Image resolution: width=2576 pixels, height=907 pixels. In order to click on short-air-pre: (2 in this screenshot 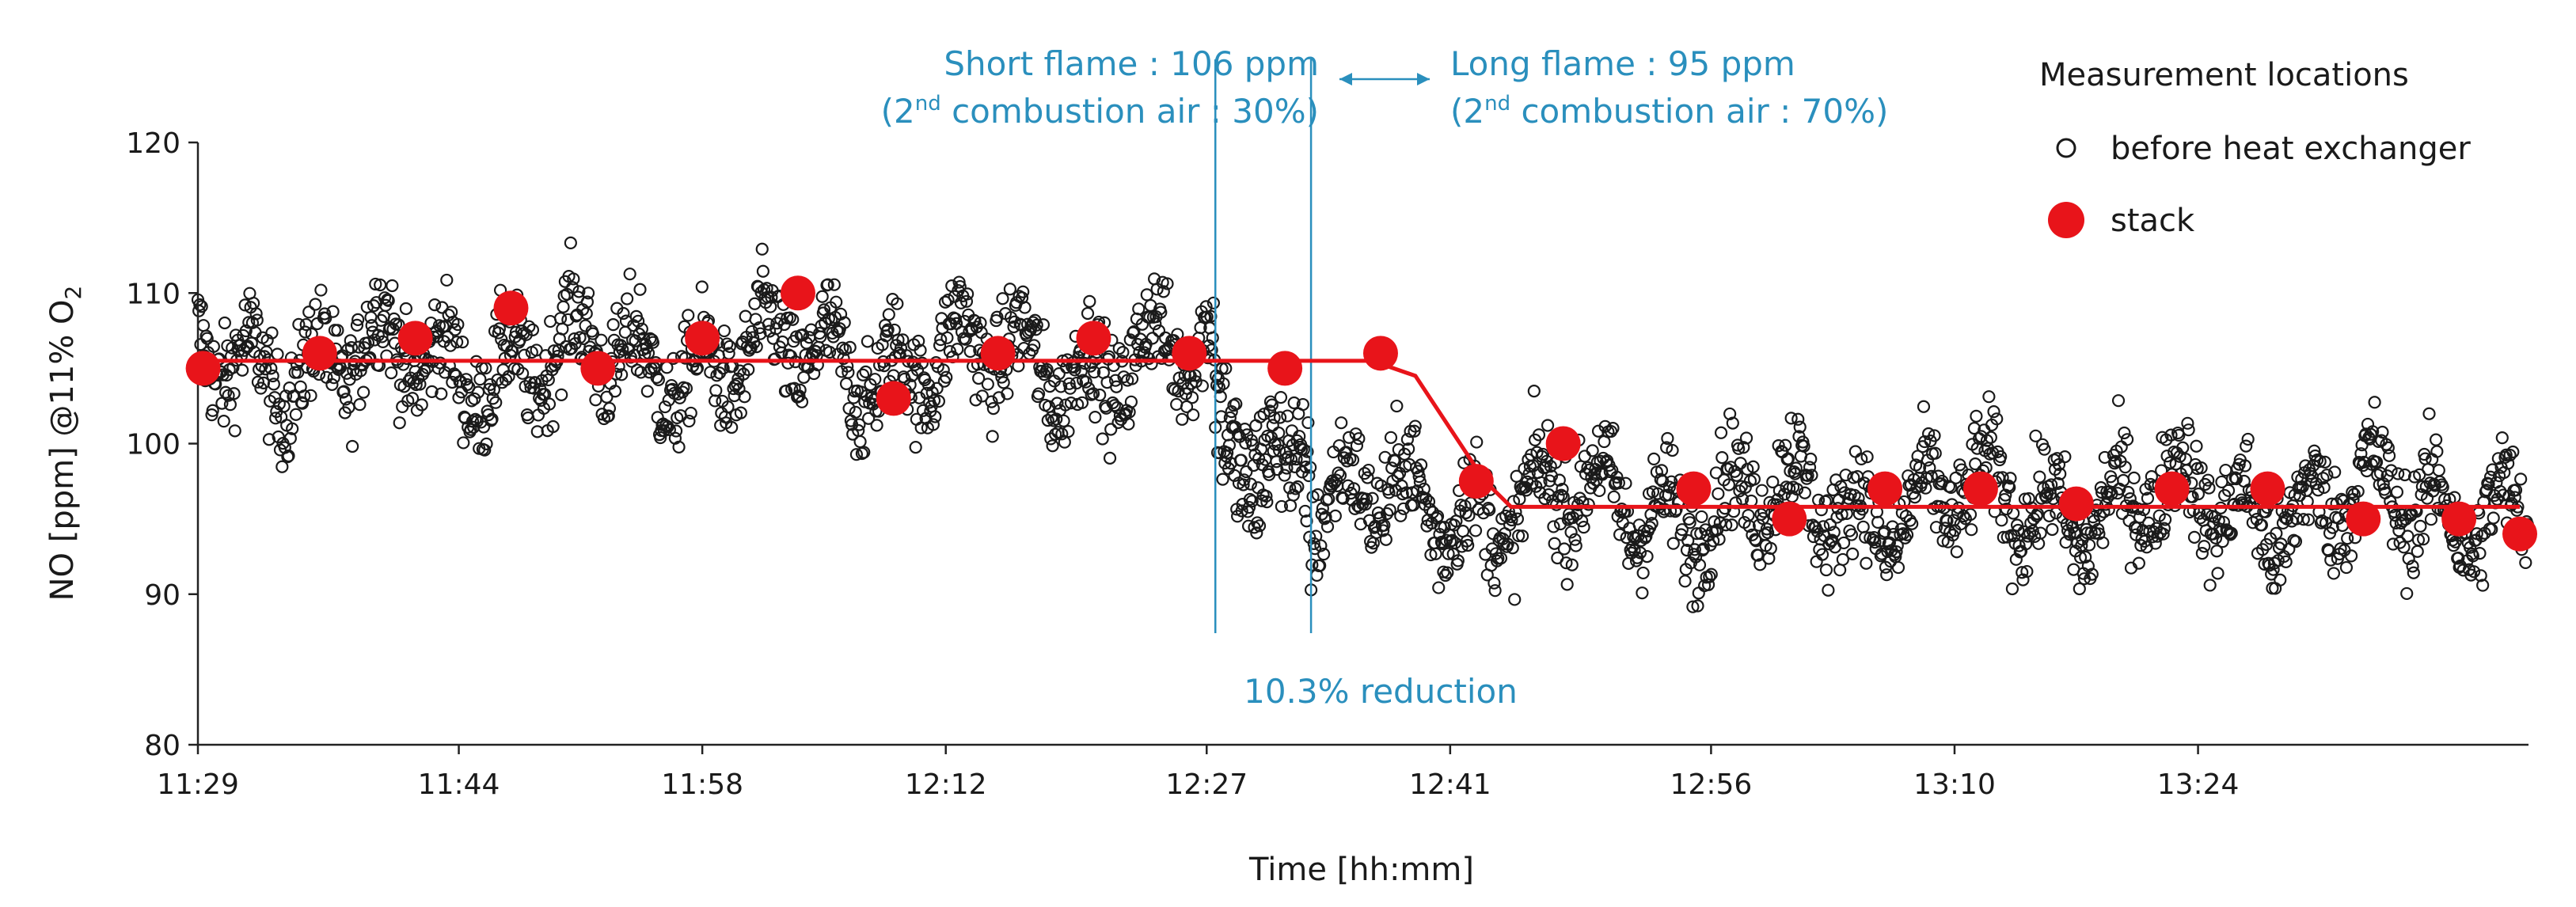, I will do `click(898, 111)`.